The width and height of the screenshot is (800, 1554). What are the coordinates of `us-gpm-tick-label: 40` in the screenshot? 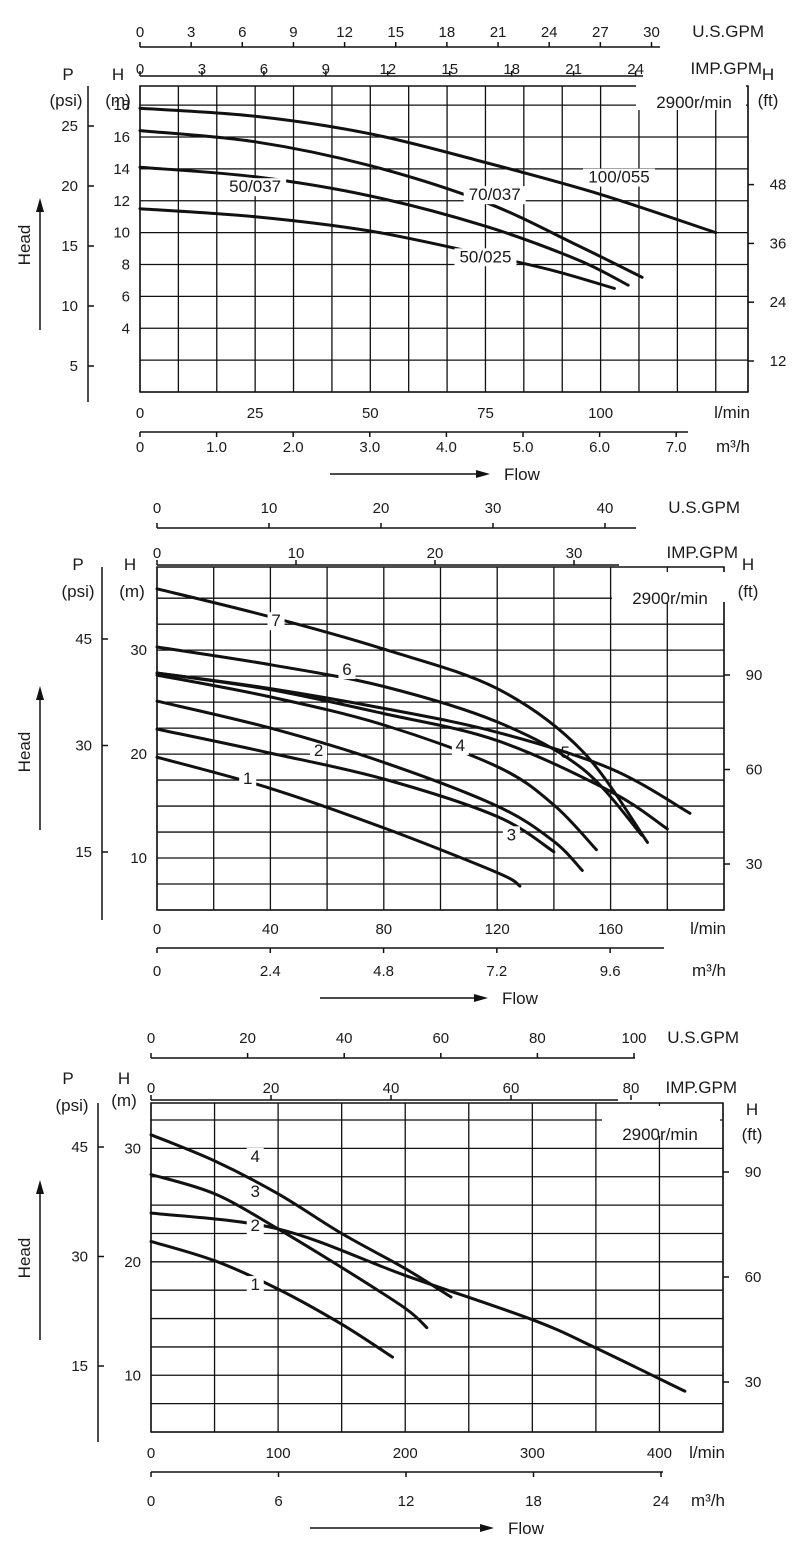 It's located at (605, 508).